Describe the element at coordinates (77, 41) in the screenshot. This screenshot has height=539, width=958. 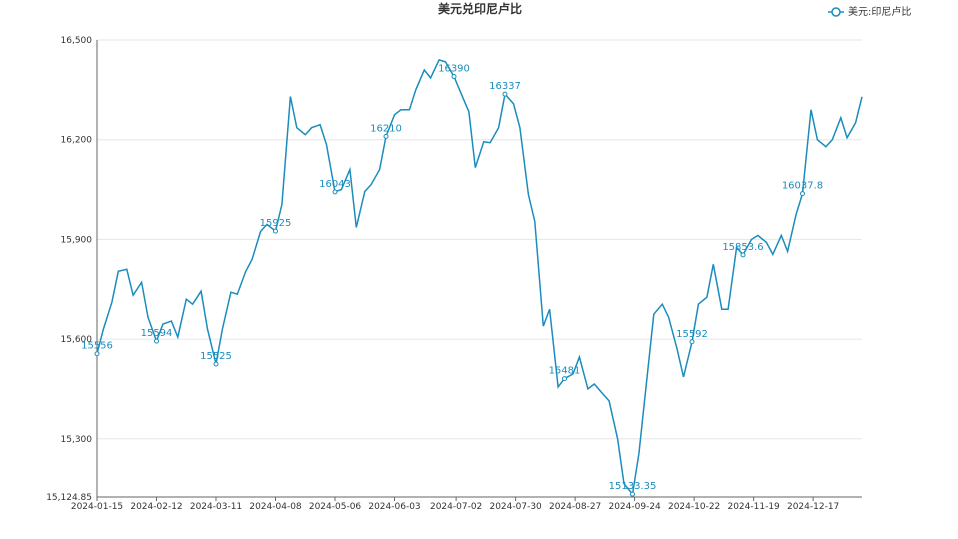
I see `y-tick-label: 16,500` at that location.